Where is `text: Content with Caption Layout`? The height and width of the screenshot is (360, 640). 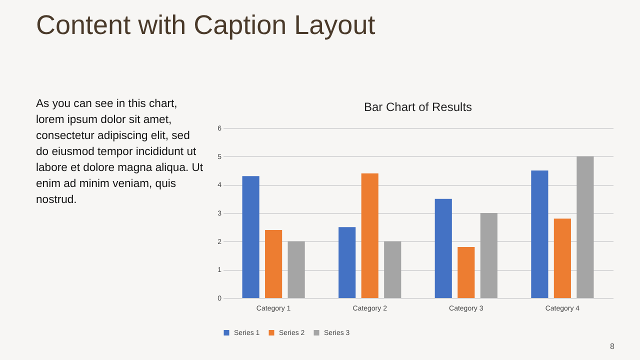 text: Content with Caption Layout is located at coordinates (206, 25).